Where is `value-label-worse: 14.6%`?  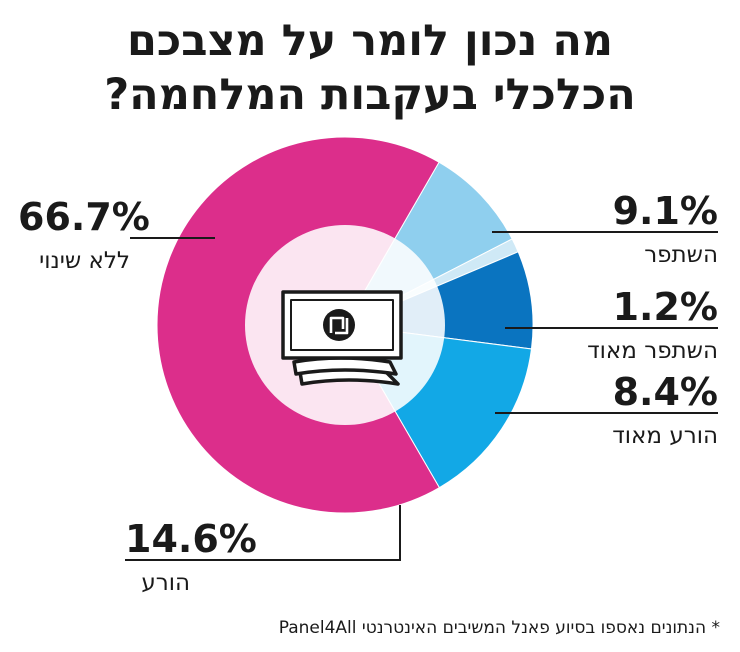 value-label-worse: 14.6% is located at coordinates (191, 539).